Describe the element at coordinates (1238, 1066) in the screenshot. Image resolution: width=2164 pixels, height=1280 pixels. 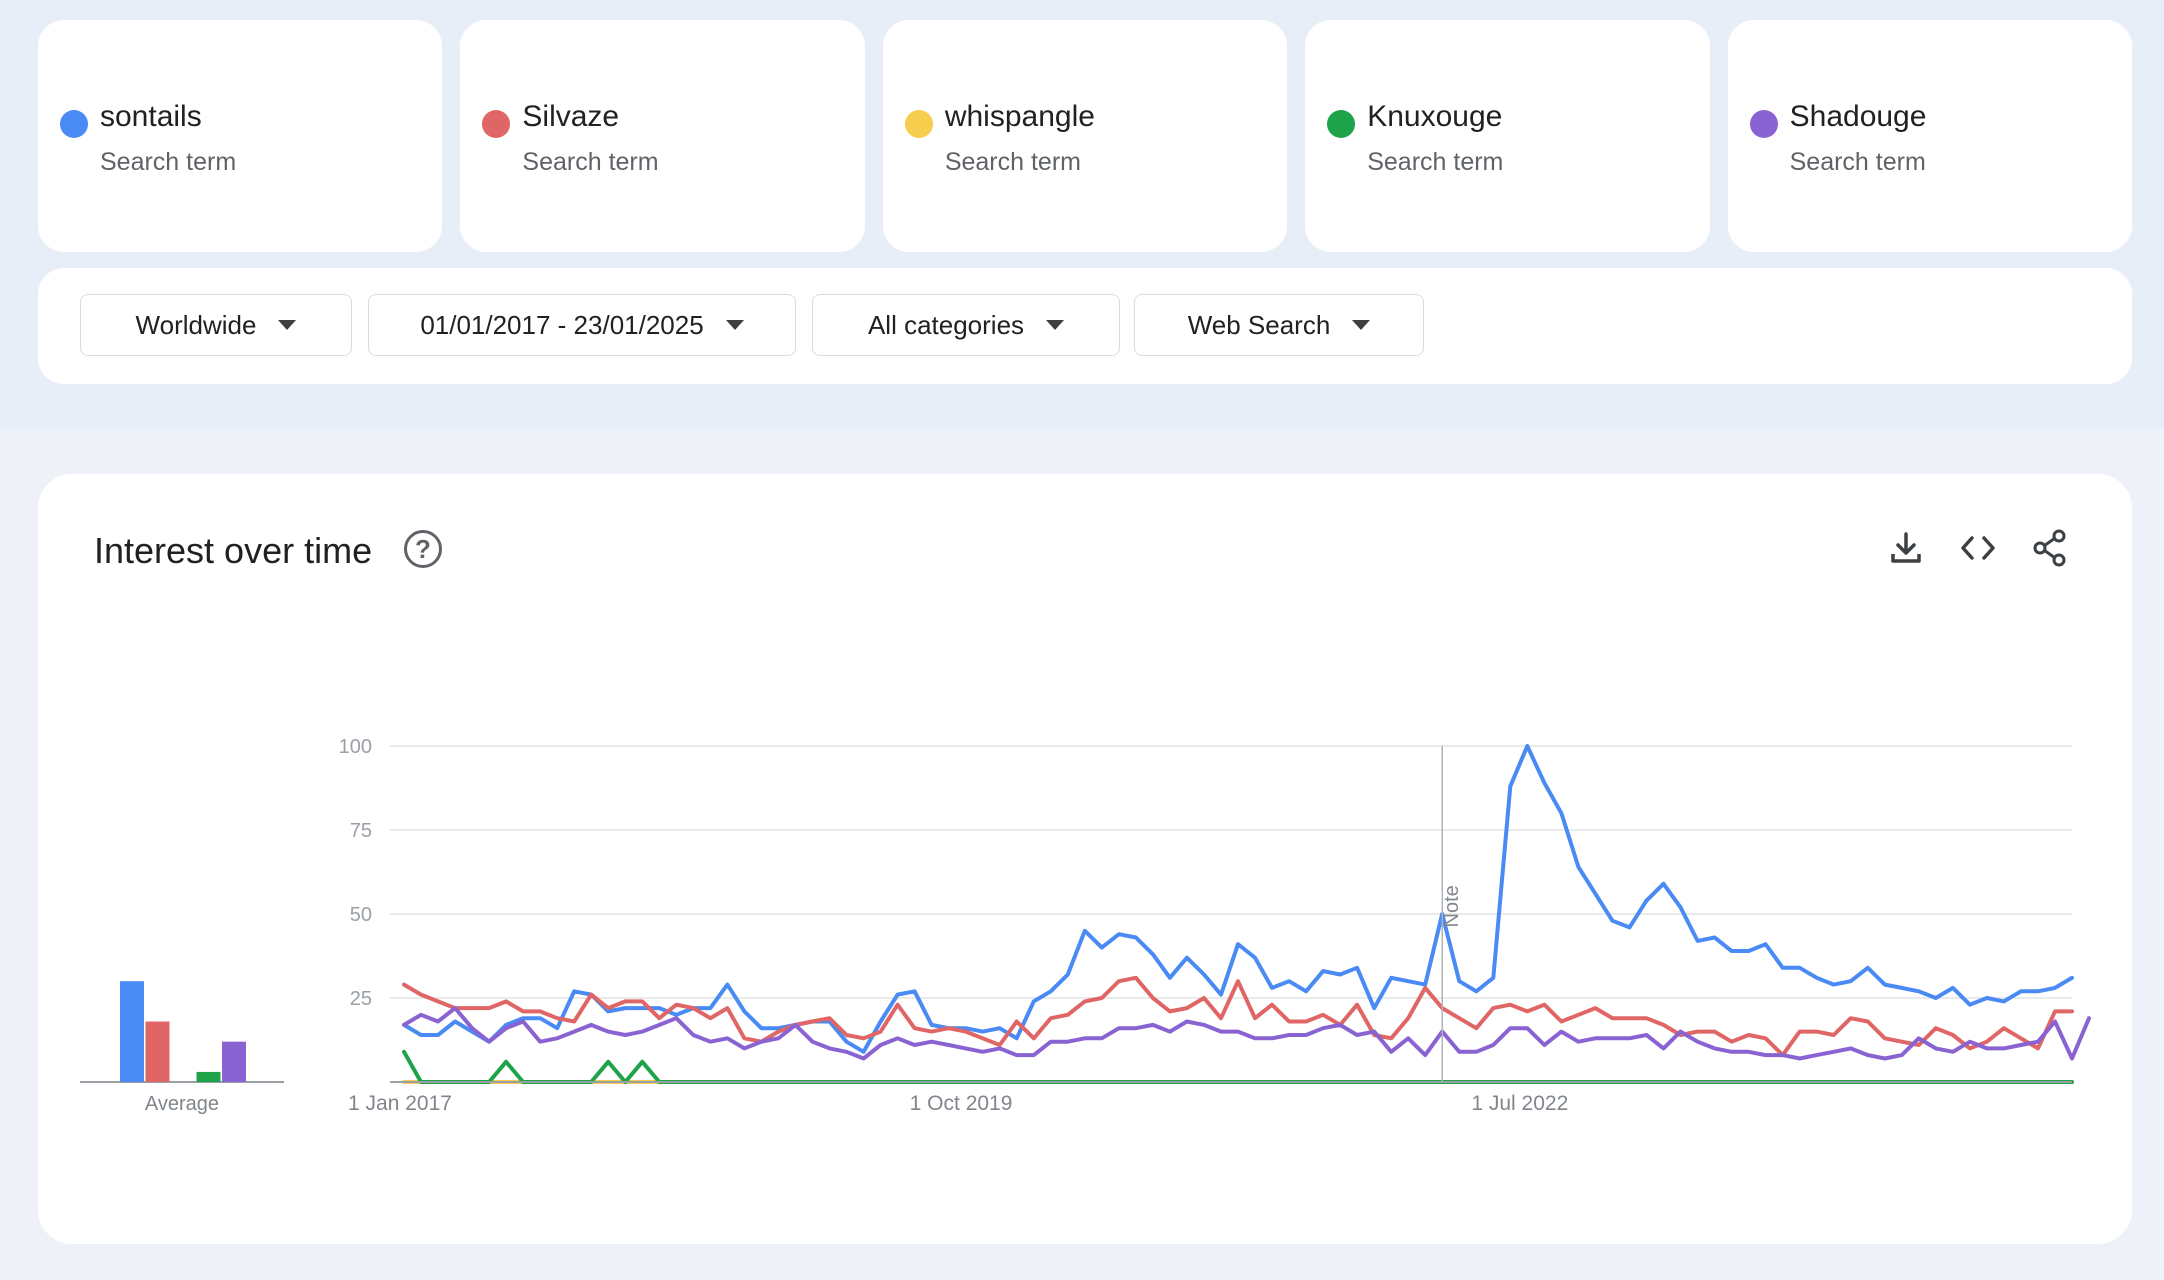
I see `series-line-knuxouge` at that location.